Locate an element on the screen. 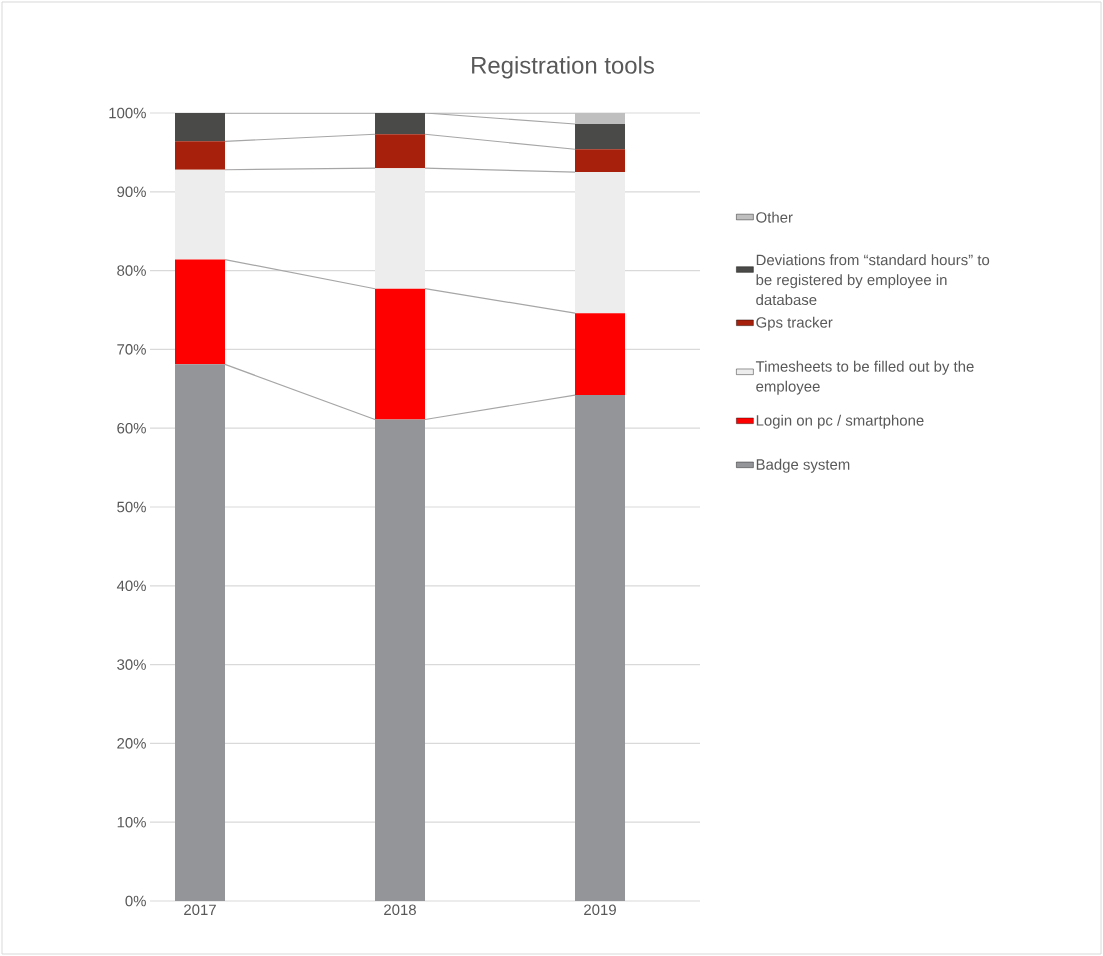  y-tick-label: 50% is located at coordinates (131, 507).